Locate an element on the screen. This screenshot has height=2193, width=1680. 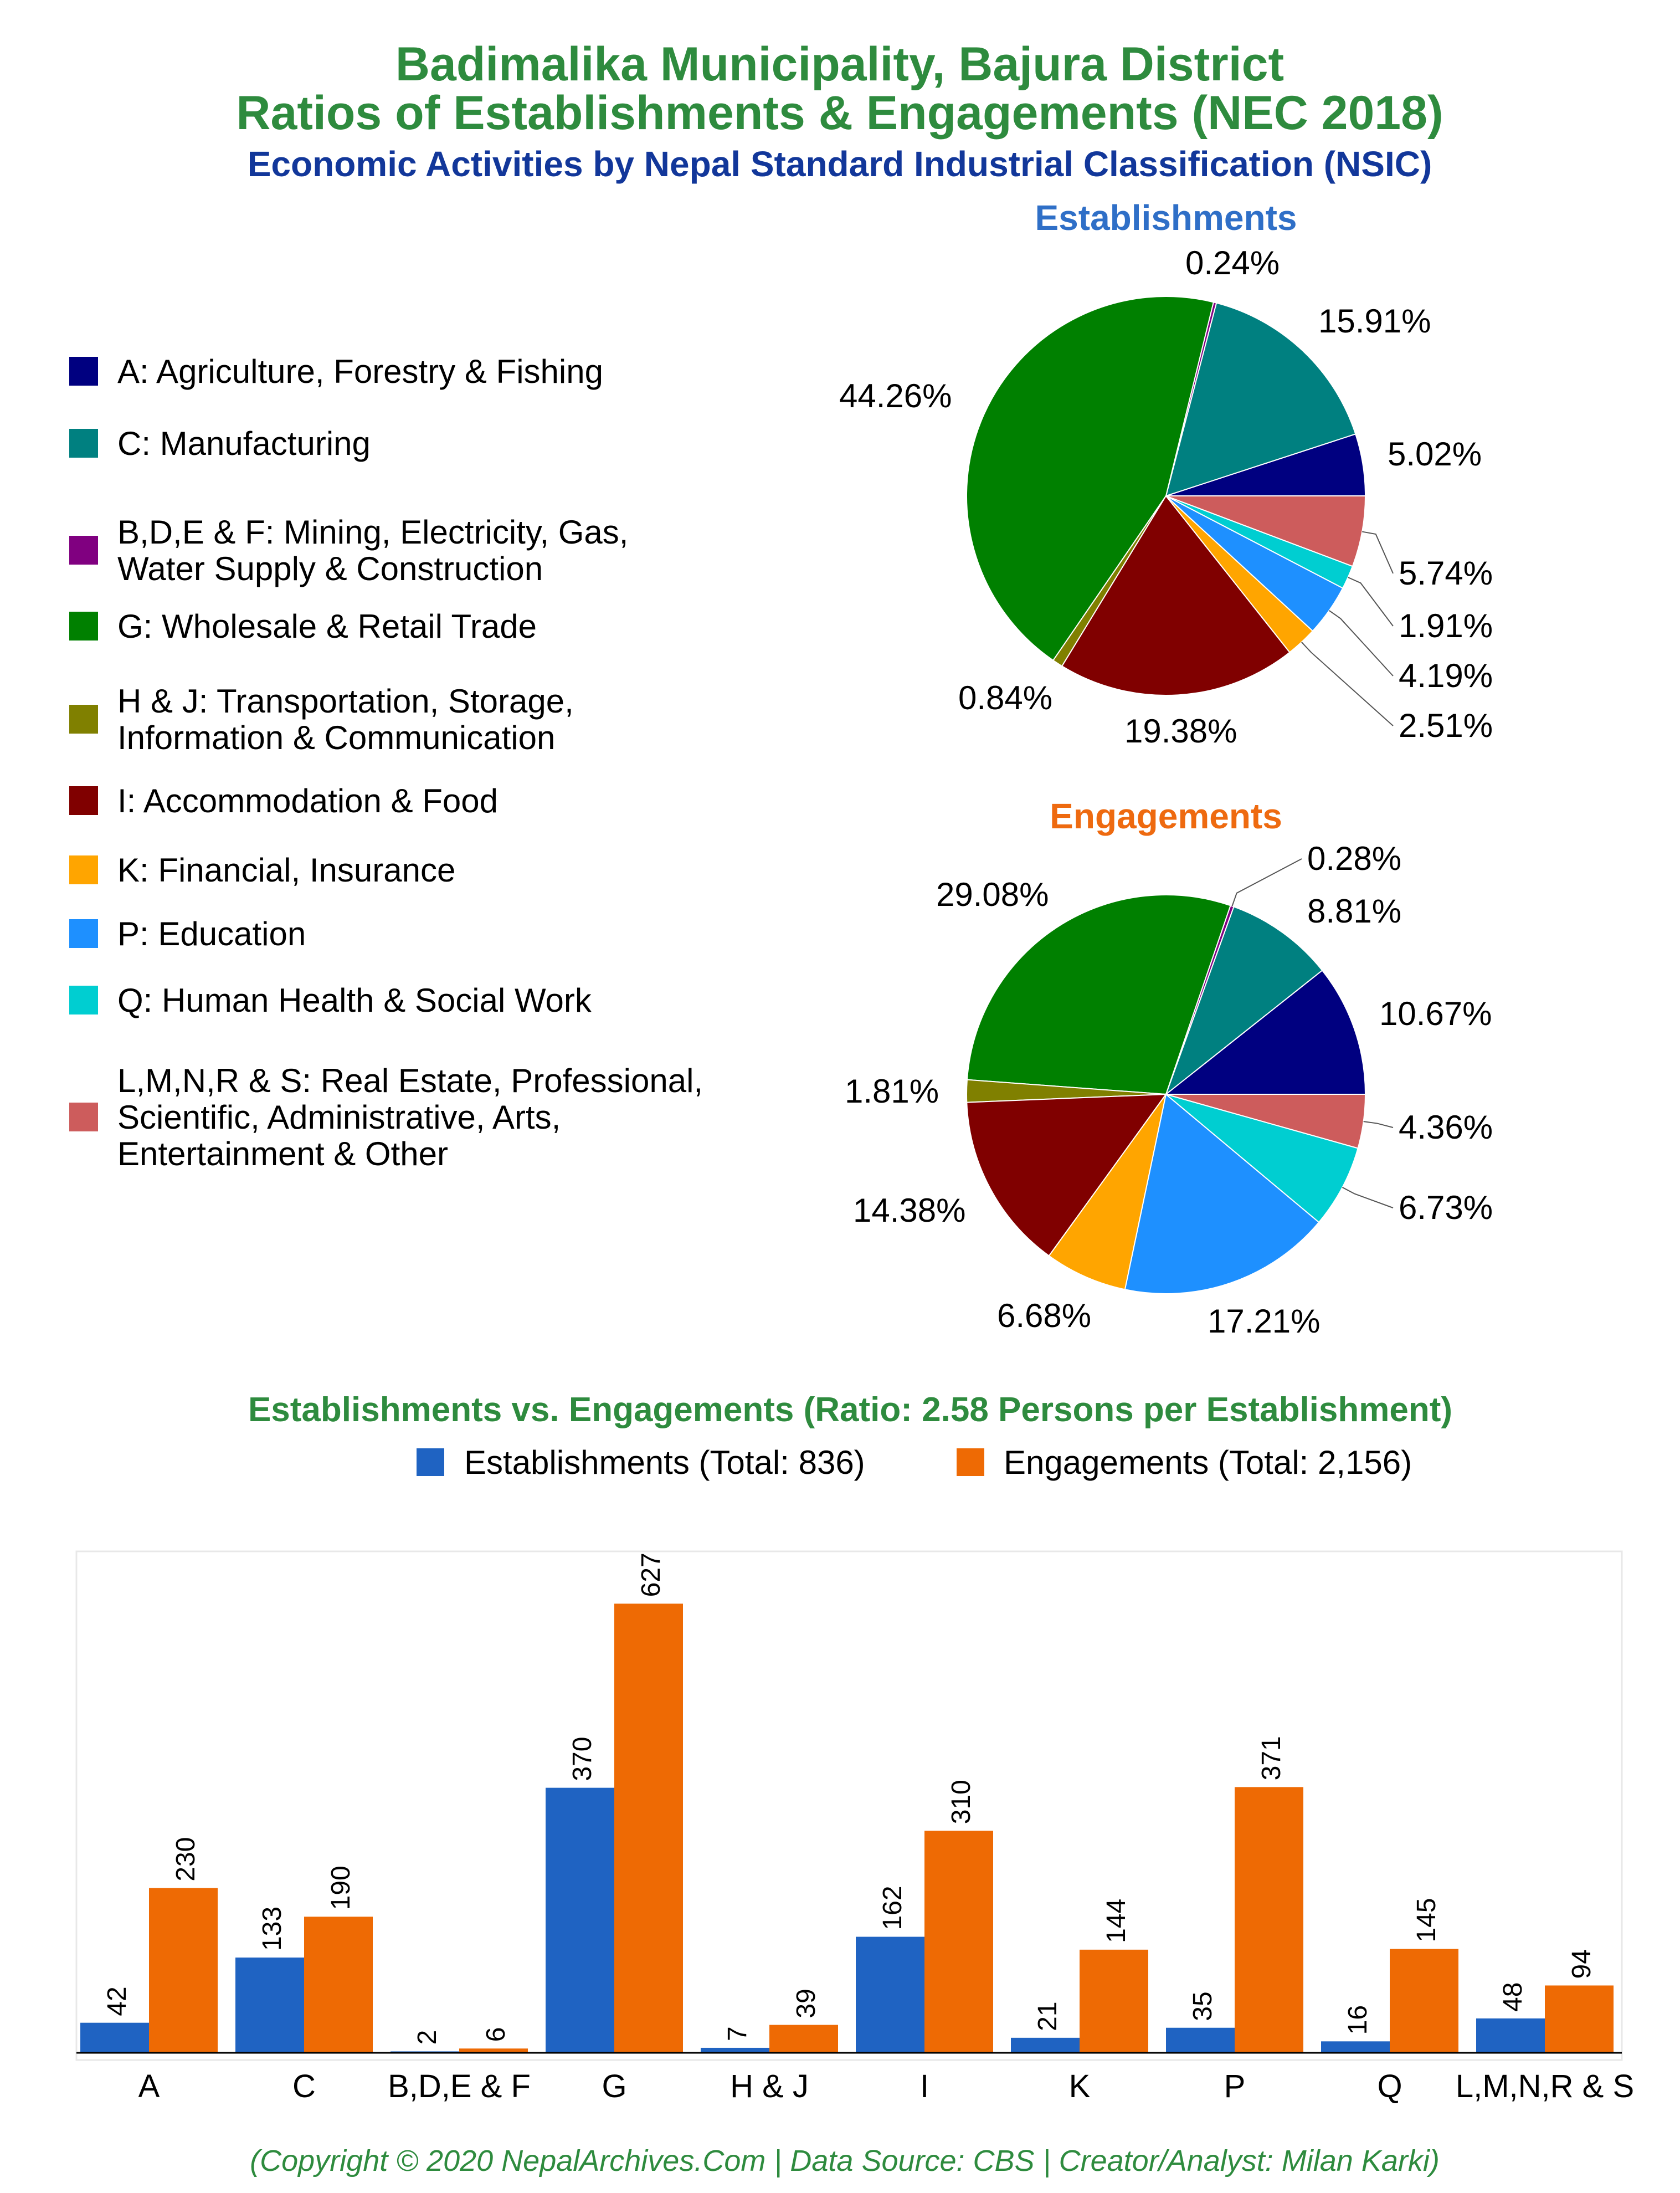
pie-label-q: 6.73% is located at coordinates (1446, 1207).